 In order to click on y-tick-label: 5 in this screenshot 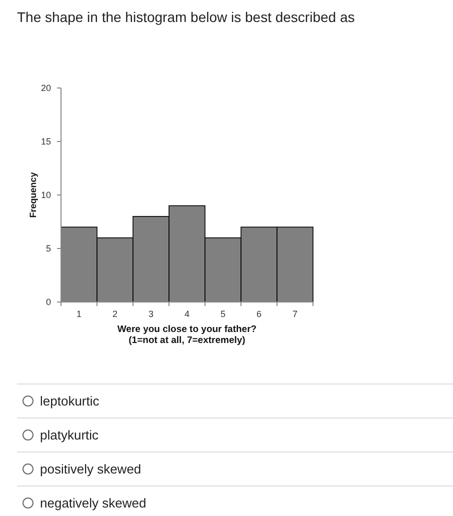, I will do `click(48, 249)`.